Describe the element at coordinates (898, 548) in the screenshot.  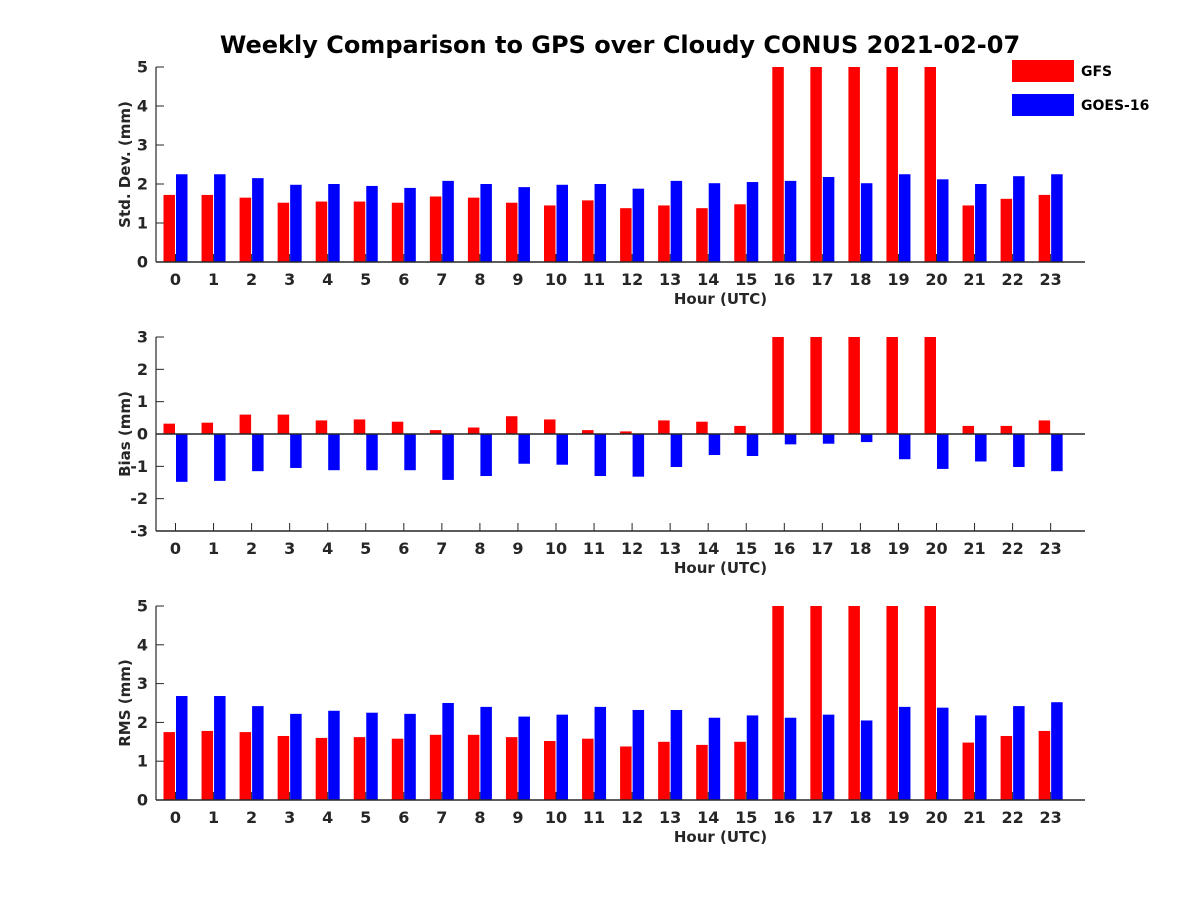
I see `x-tick-label-p2-19: 19` at that location.